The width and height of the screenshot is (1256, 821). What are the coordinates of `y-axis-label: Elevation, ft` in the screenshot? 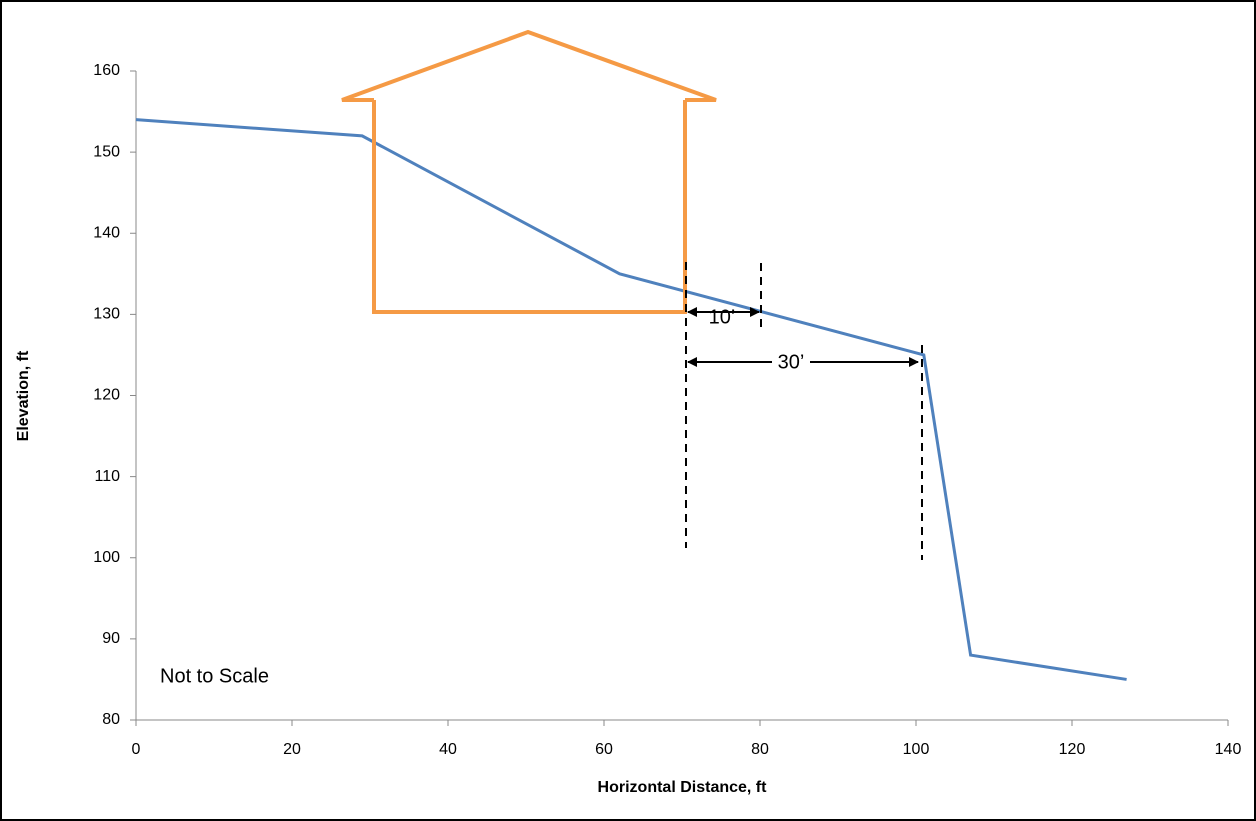 It's located at (23, 395).